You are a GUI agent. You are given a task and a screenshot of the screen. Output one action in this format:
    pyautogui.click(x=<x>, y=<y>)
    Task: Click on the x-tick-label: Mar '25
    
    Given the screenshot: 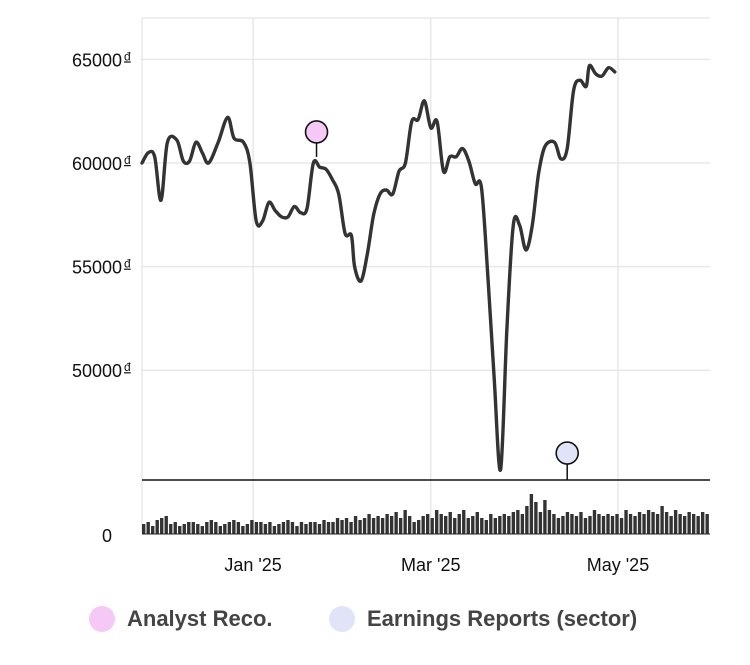 What is the action you would take?
    pyautogui.click(x=430, y=565)
    